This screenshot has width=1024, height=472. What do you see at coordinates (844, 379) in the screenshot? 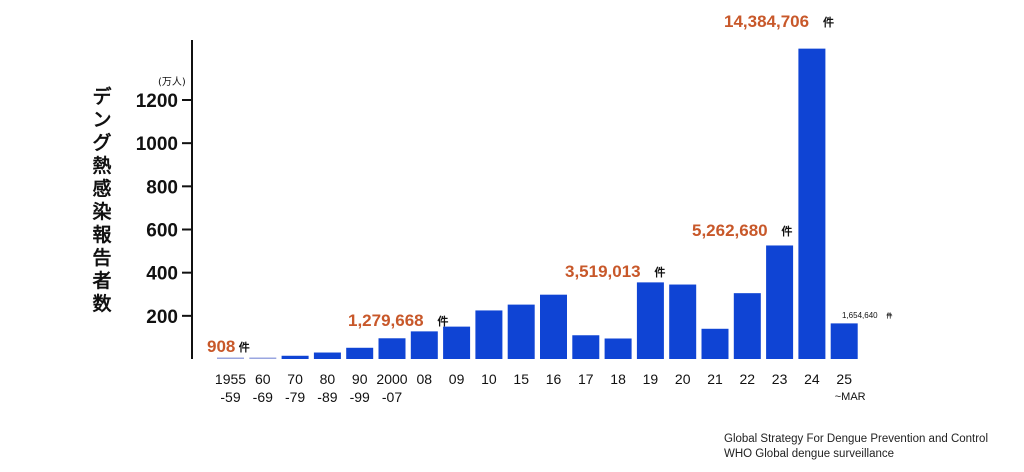
I see `x-tick-label: 25` at bounding box center [844, 379].